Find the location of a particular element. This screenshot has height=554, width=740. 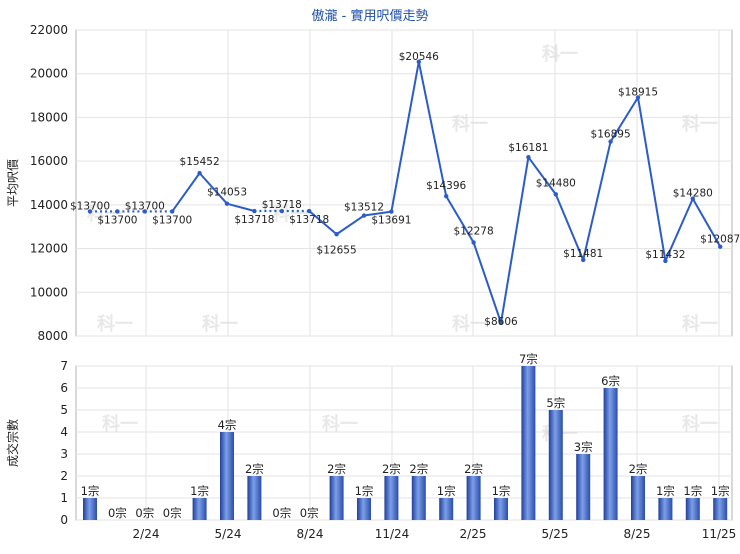

price-y-tick-label: 16000 is located at coordinates (49, 161).